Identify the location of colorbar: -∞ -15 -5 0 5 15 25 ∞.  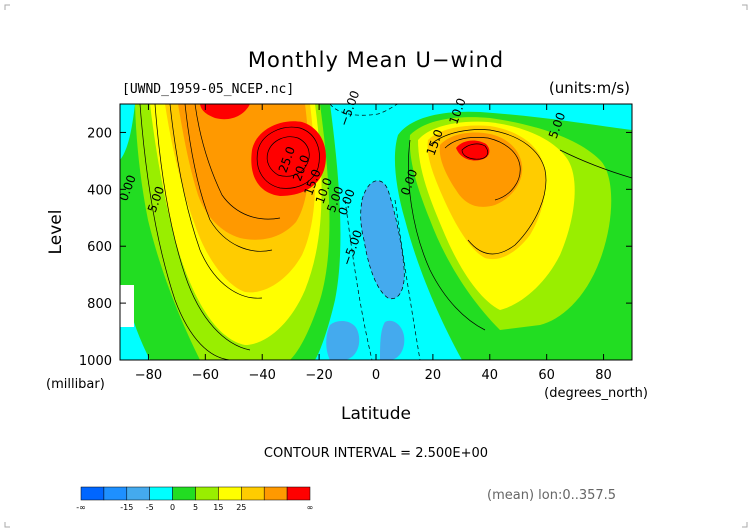
(195, 499).